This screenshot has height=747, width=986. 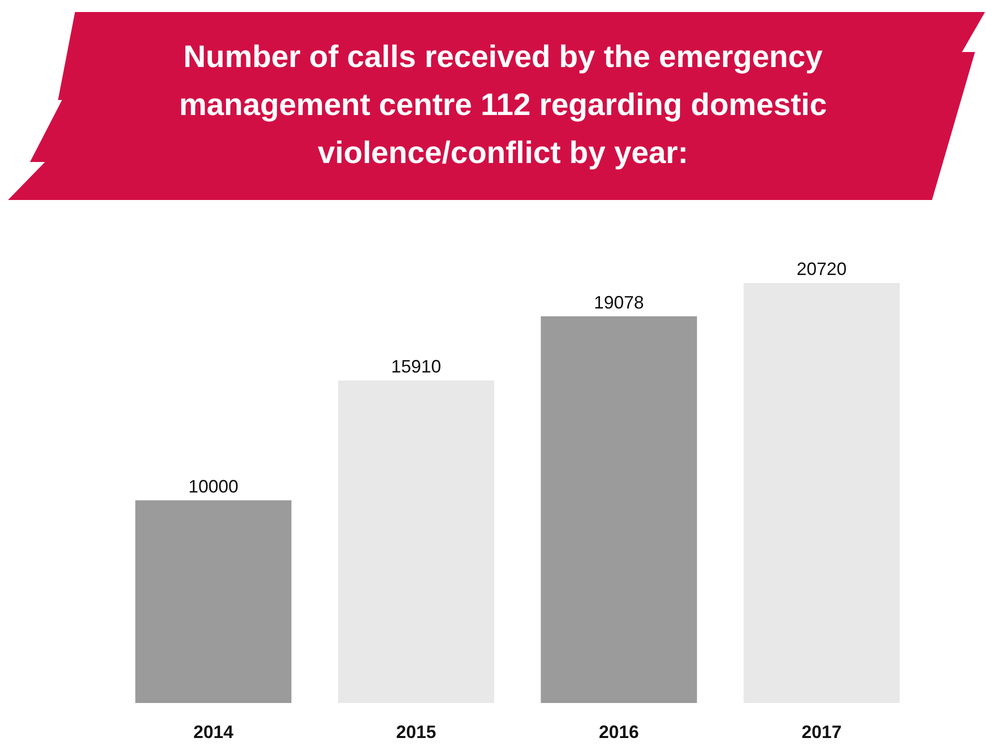 What do you see at coordinates (619, 302) in the screenshot?
I see `data-label: 19078` at bounding box center [619, 302].